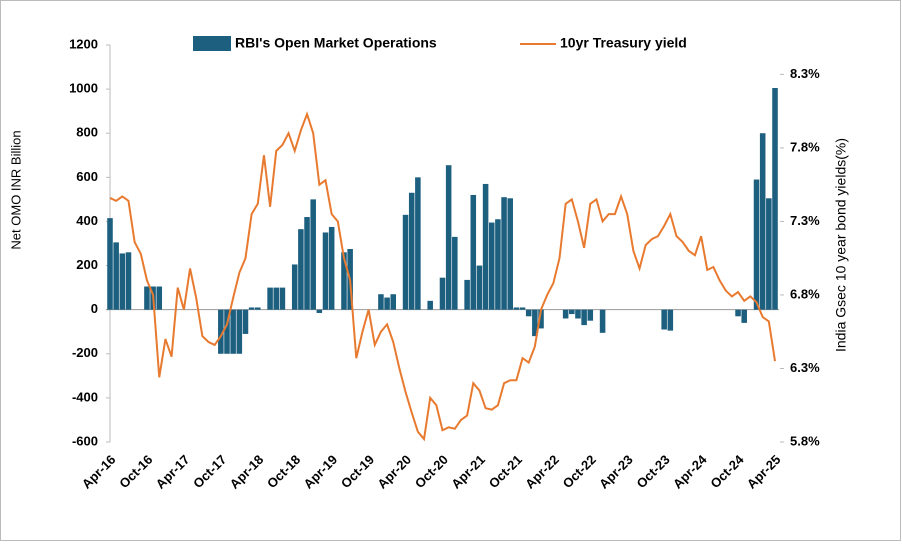 The image size is (902, 547). Describe the element at coordinates (805, 73) in the screenshot. I see `y2-tick-label: 8.3%` at that location.